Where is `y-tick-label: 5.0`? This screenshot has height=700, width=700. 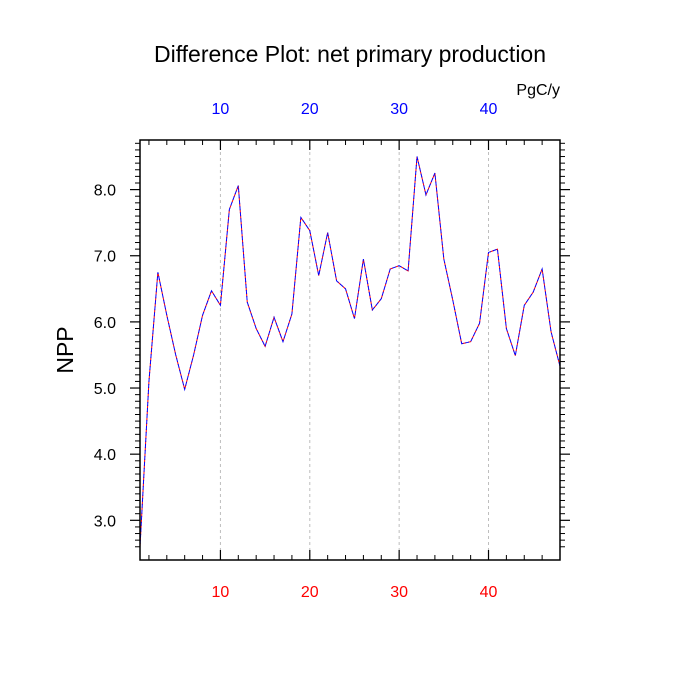
y-tick-label: 5.0 is located at coordinates (105, 389).